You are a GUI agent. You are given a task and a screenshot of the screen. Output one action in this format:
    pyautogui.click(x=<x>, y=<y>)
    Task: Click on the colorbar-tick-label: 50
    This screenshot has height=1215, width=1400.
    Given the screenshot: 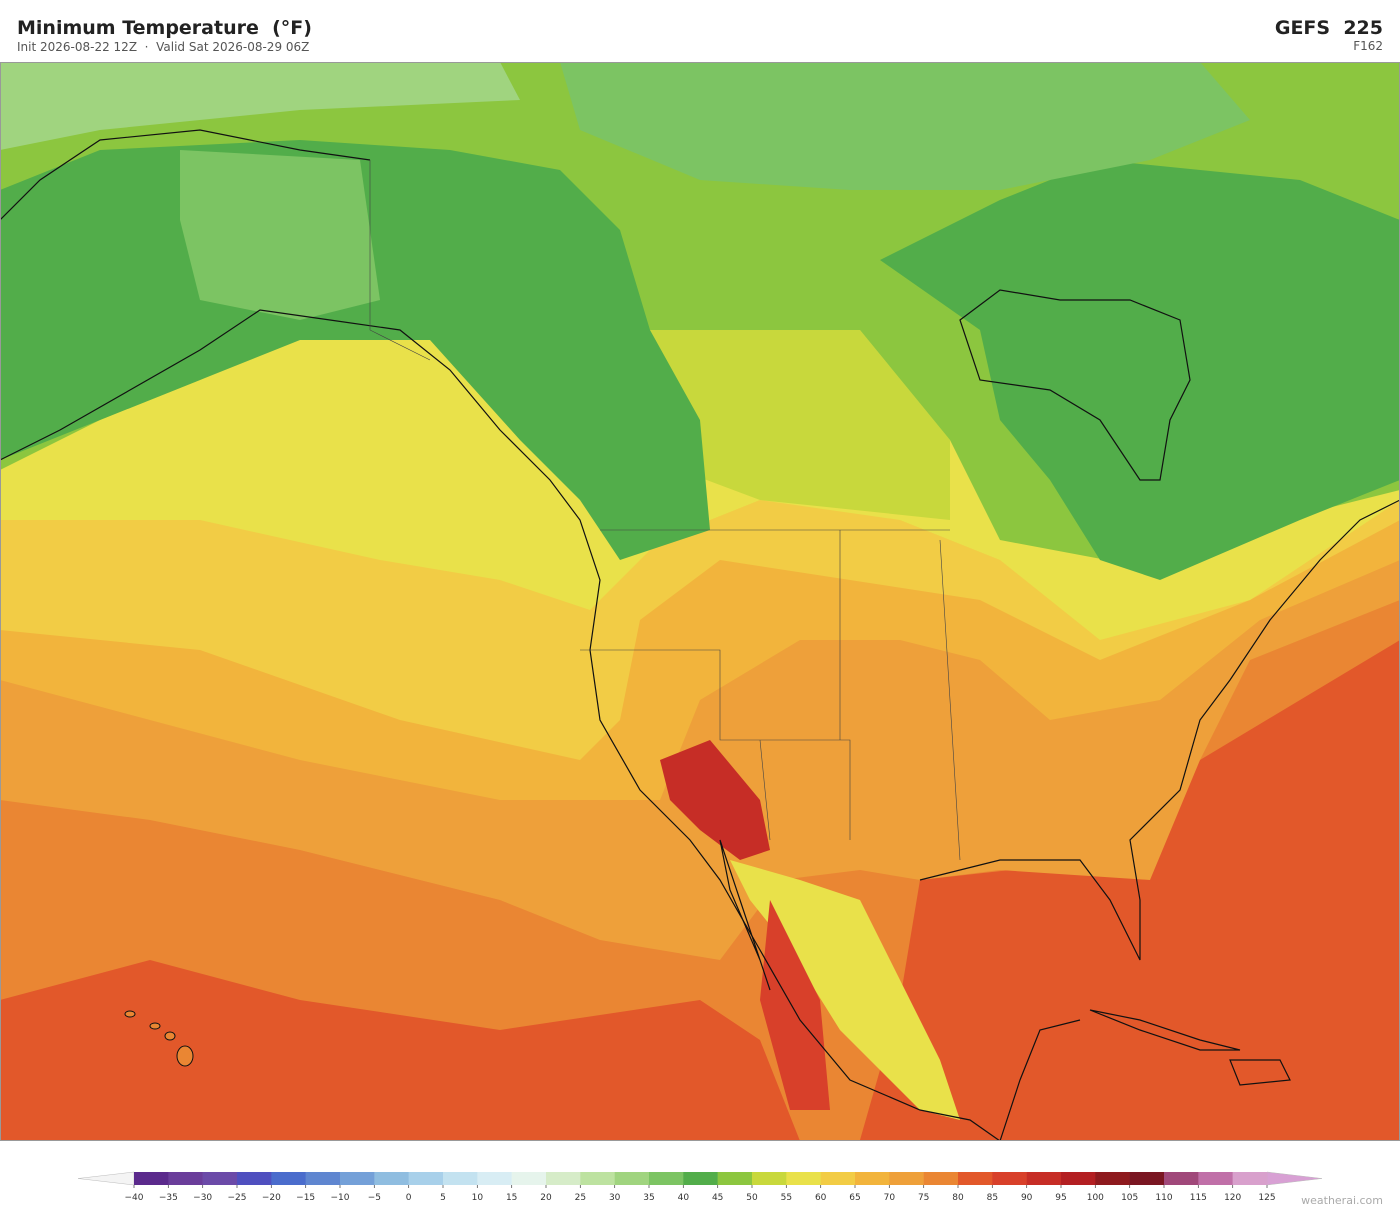 What is the action you would take?
    pyautogui.click(x=752, y=1198)
    